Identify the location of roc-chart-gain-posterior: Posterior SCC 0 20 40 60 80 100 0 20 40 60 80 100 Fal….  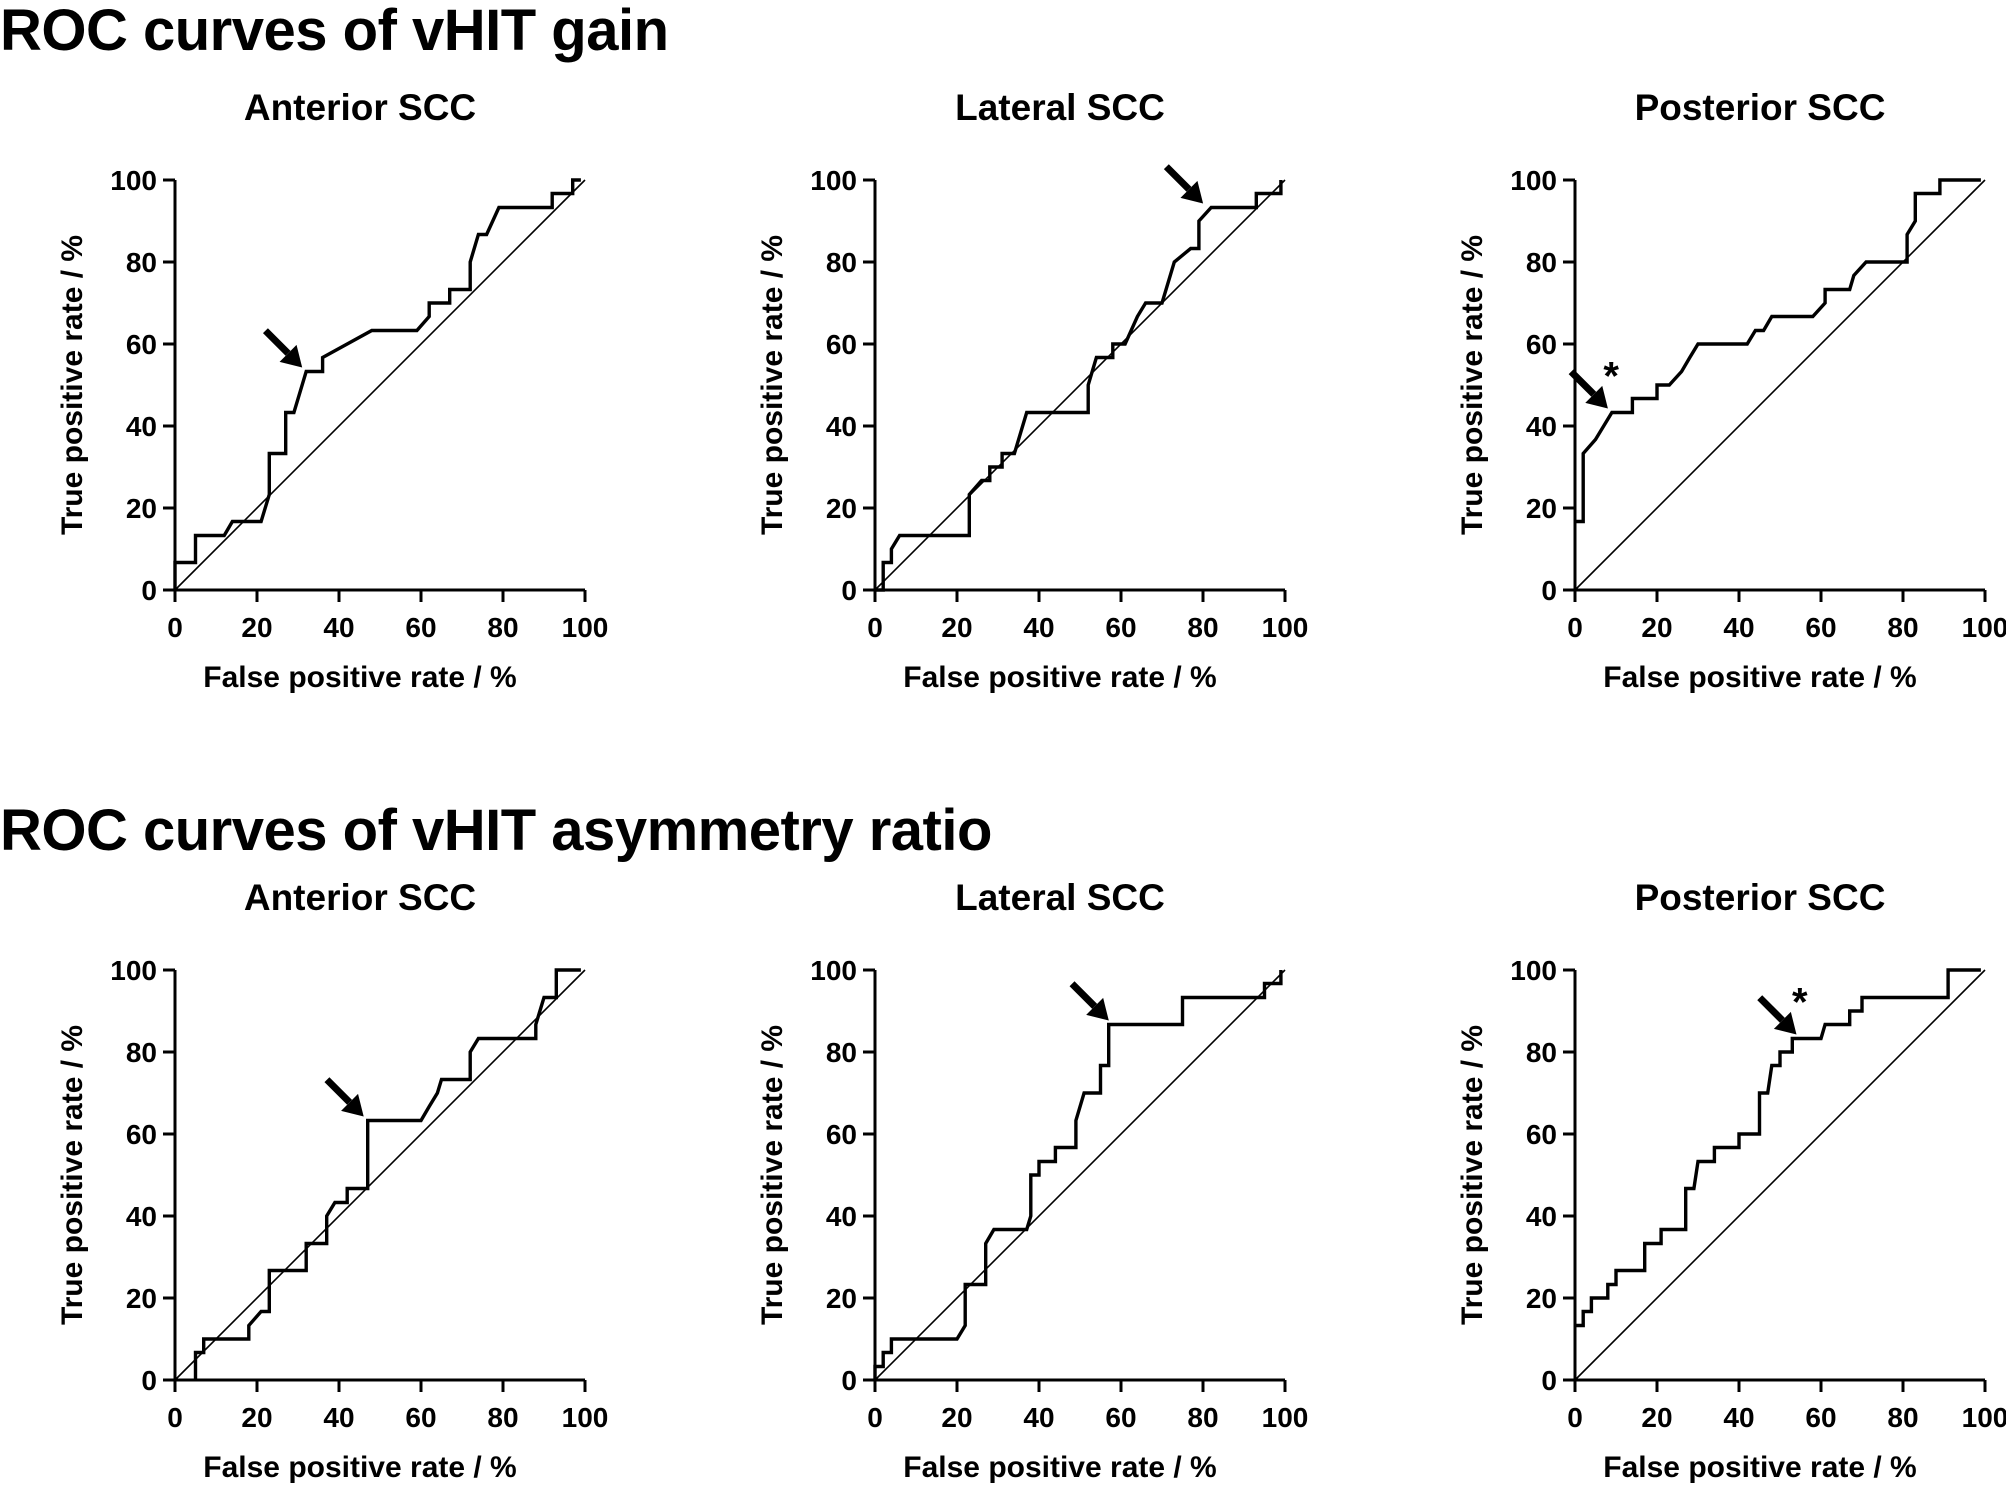
(1731, 390).